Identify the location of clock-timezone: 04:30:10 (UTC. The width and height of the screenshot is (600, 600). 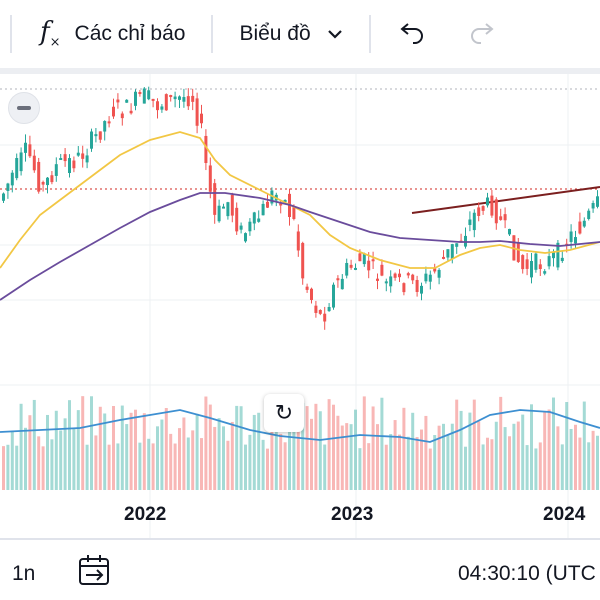
(527, 573).